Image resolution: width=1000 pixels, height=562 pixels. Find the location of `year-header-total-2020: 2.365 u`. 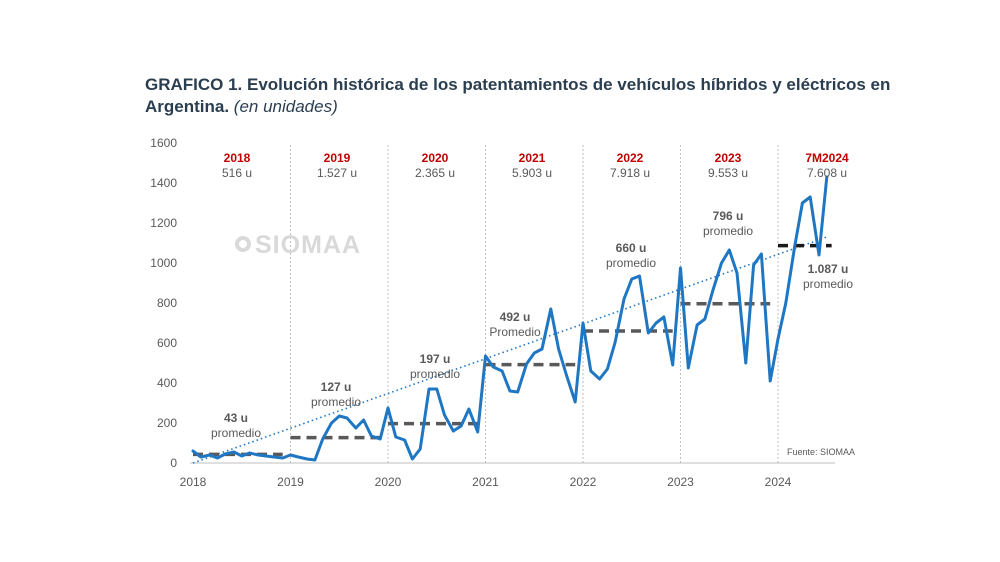

year-header-total-2020: 2.365 u is located at coordinates (435, 173).